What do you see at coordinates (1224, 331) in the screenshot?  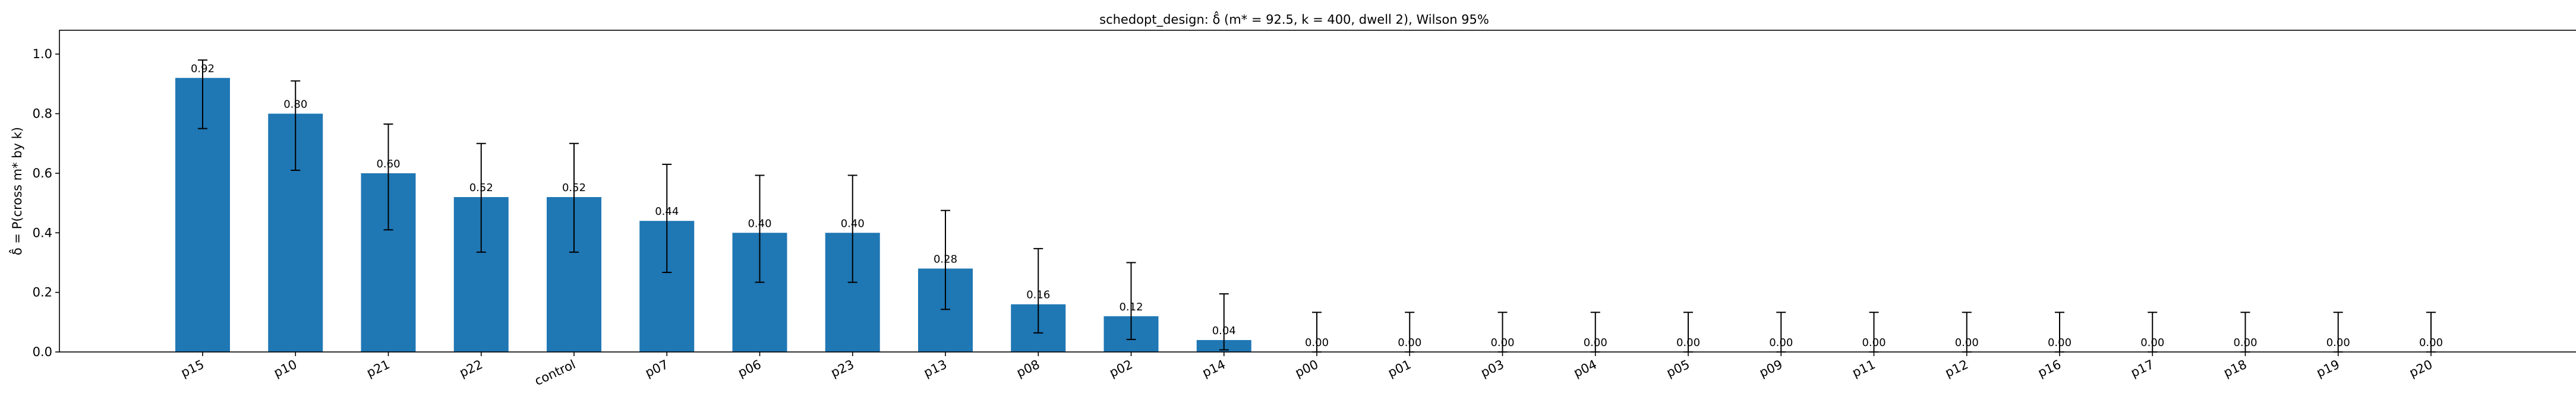 I see `value-label-p14: 0.04` at bounding box center [1224, 331].